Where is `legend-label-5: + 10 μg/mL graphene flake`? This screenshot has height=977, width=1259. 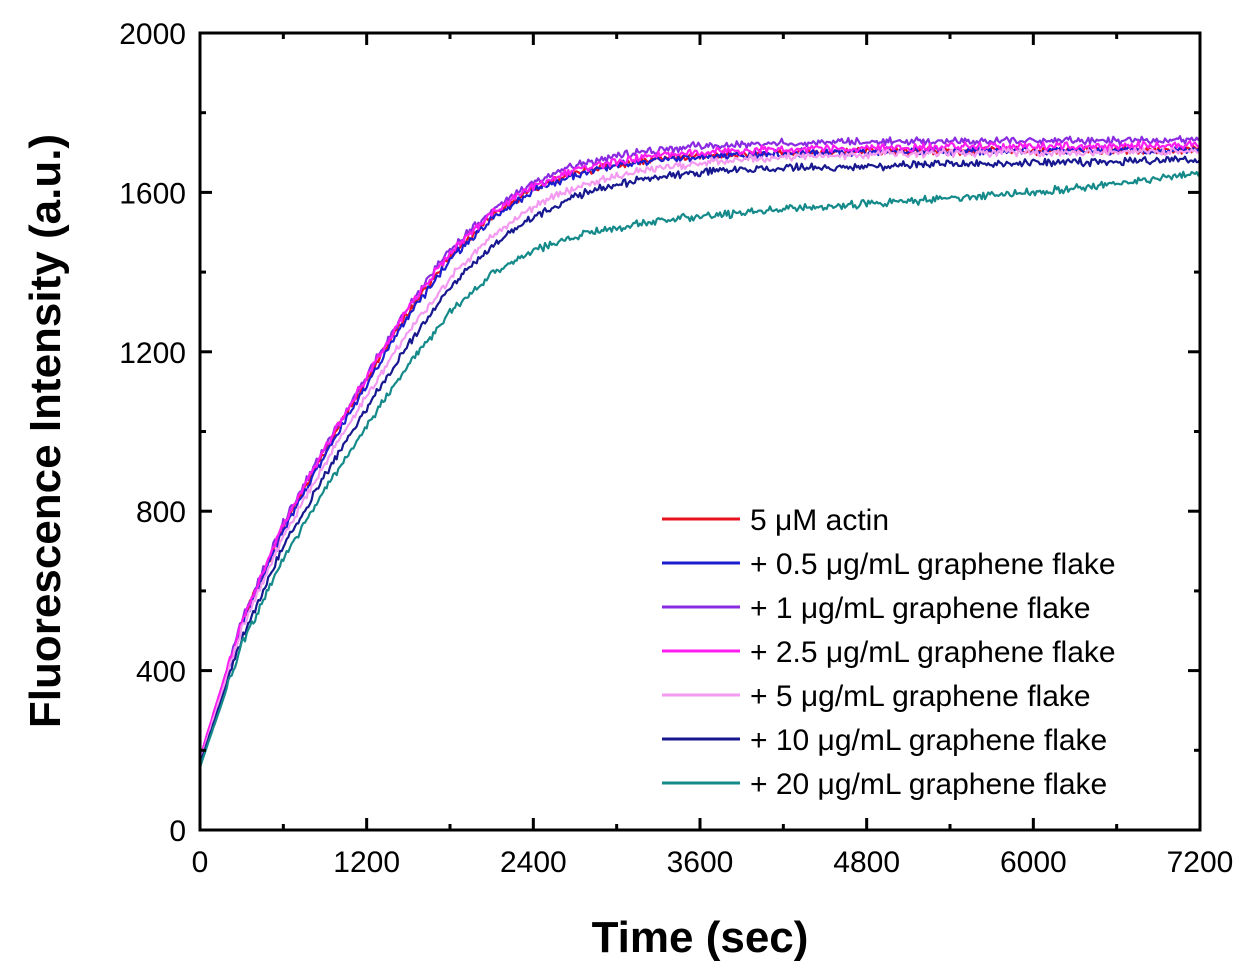 legend-label-5: + 10 μg/mL graphene flake is located at coordinates (928, 740).